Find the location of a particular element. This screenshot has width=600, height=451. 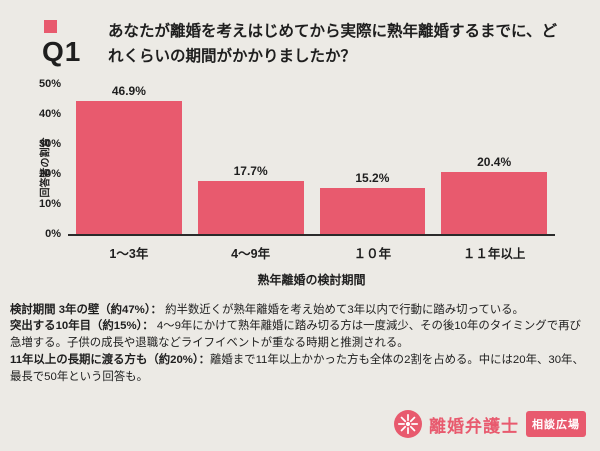

y-tick: 30% is located at coordinates (49, 143).